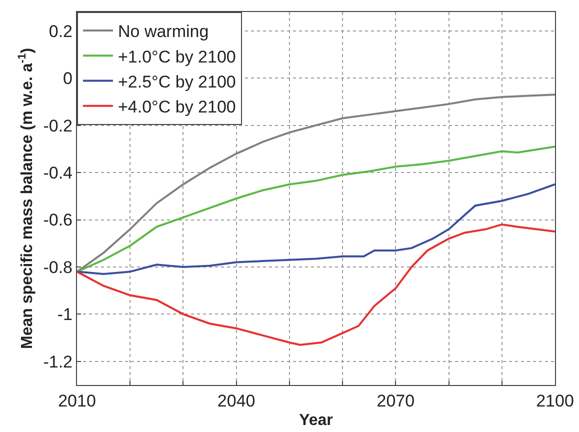 The height and width of the screenshot is (432, 579). Describe the element at coordinates (177, 56) in the screenshot. I see `legend-label: +1.0°C by 2100` at that location.